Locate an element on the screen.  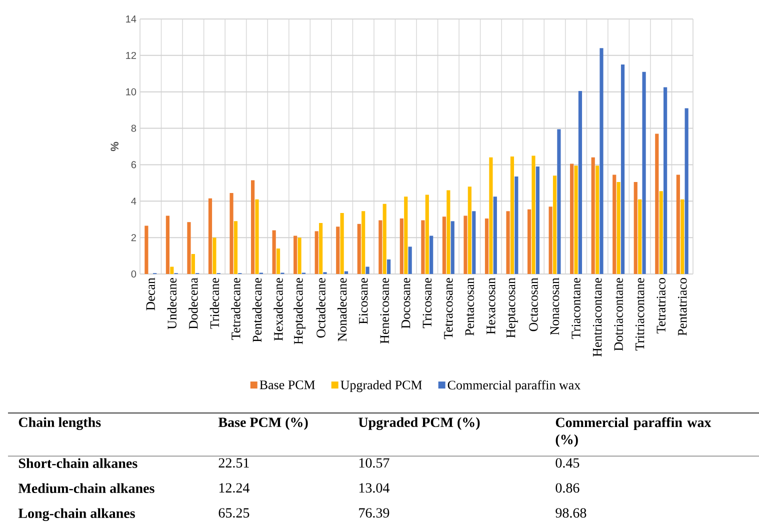
x-tick-label: Pentacosan is located at coordinates (469, 307).